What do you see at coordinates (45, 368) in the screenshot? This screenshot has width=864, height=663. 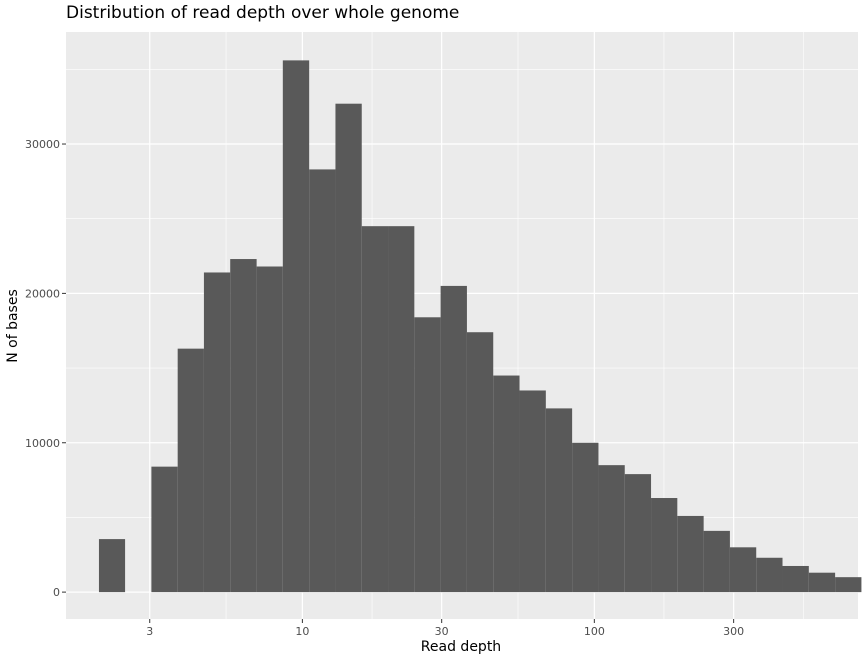 I see `y-axis: 0 10000 20000 30000` at bounding box center [45, 368].